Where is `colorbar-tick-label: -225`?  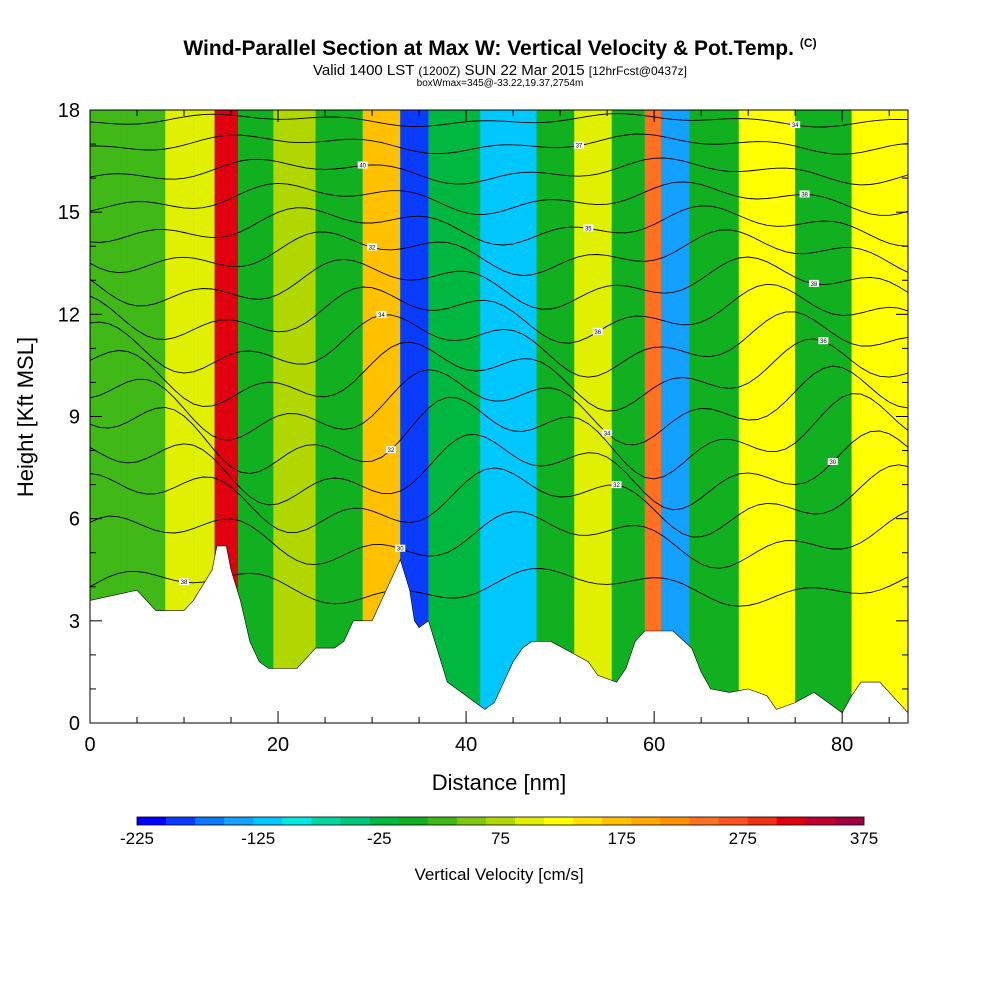
colorbar-tick-label: -225 is located at coordinates (137, 838).